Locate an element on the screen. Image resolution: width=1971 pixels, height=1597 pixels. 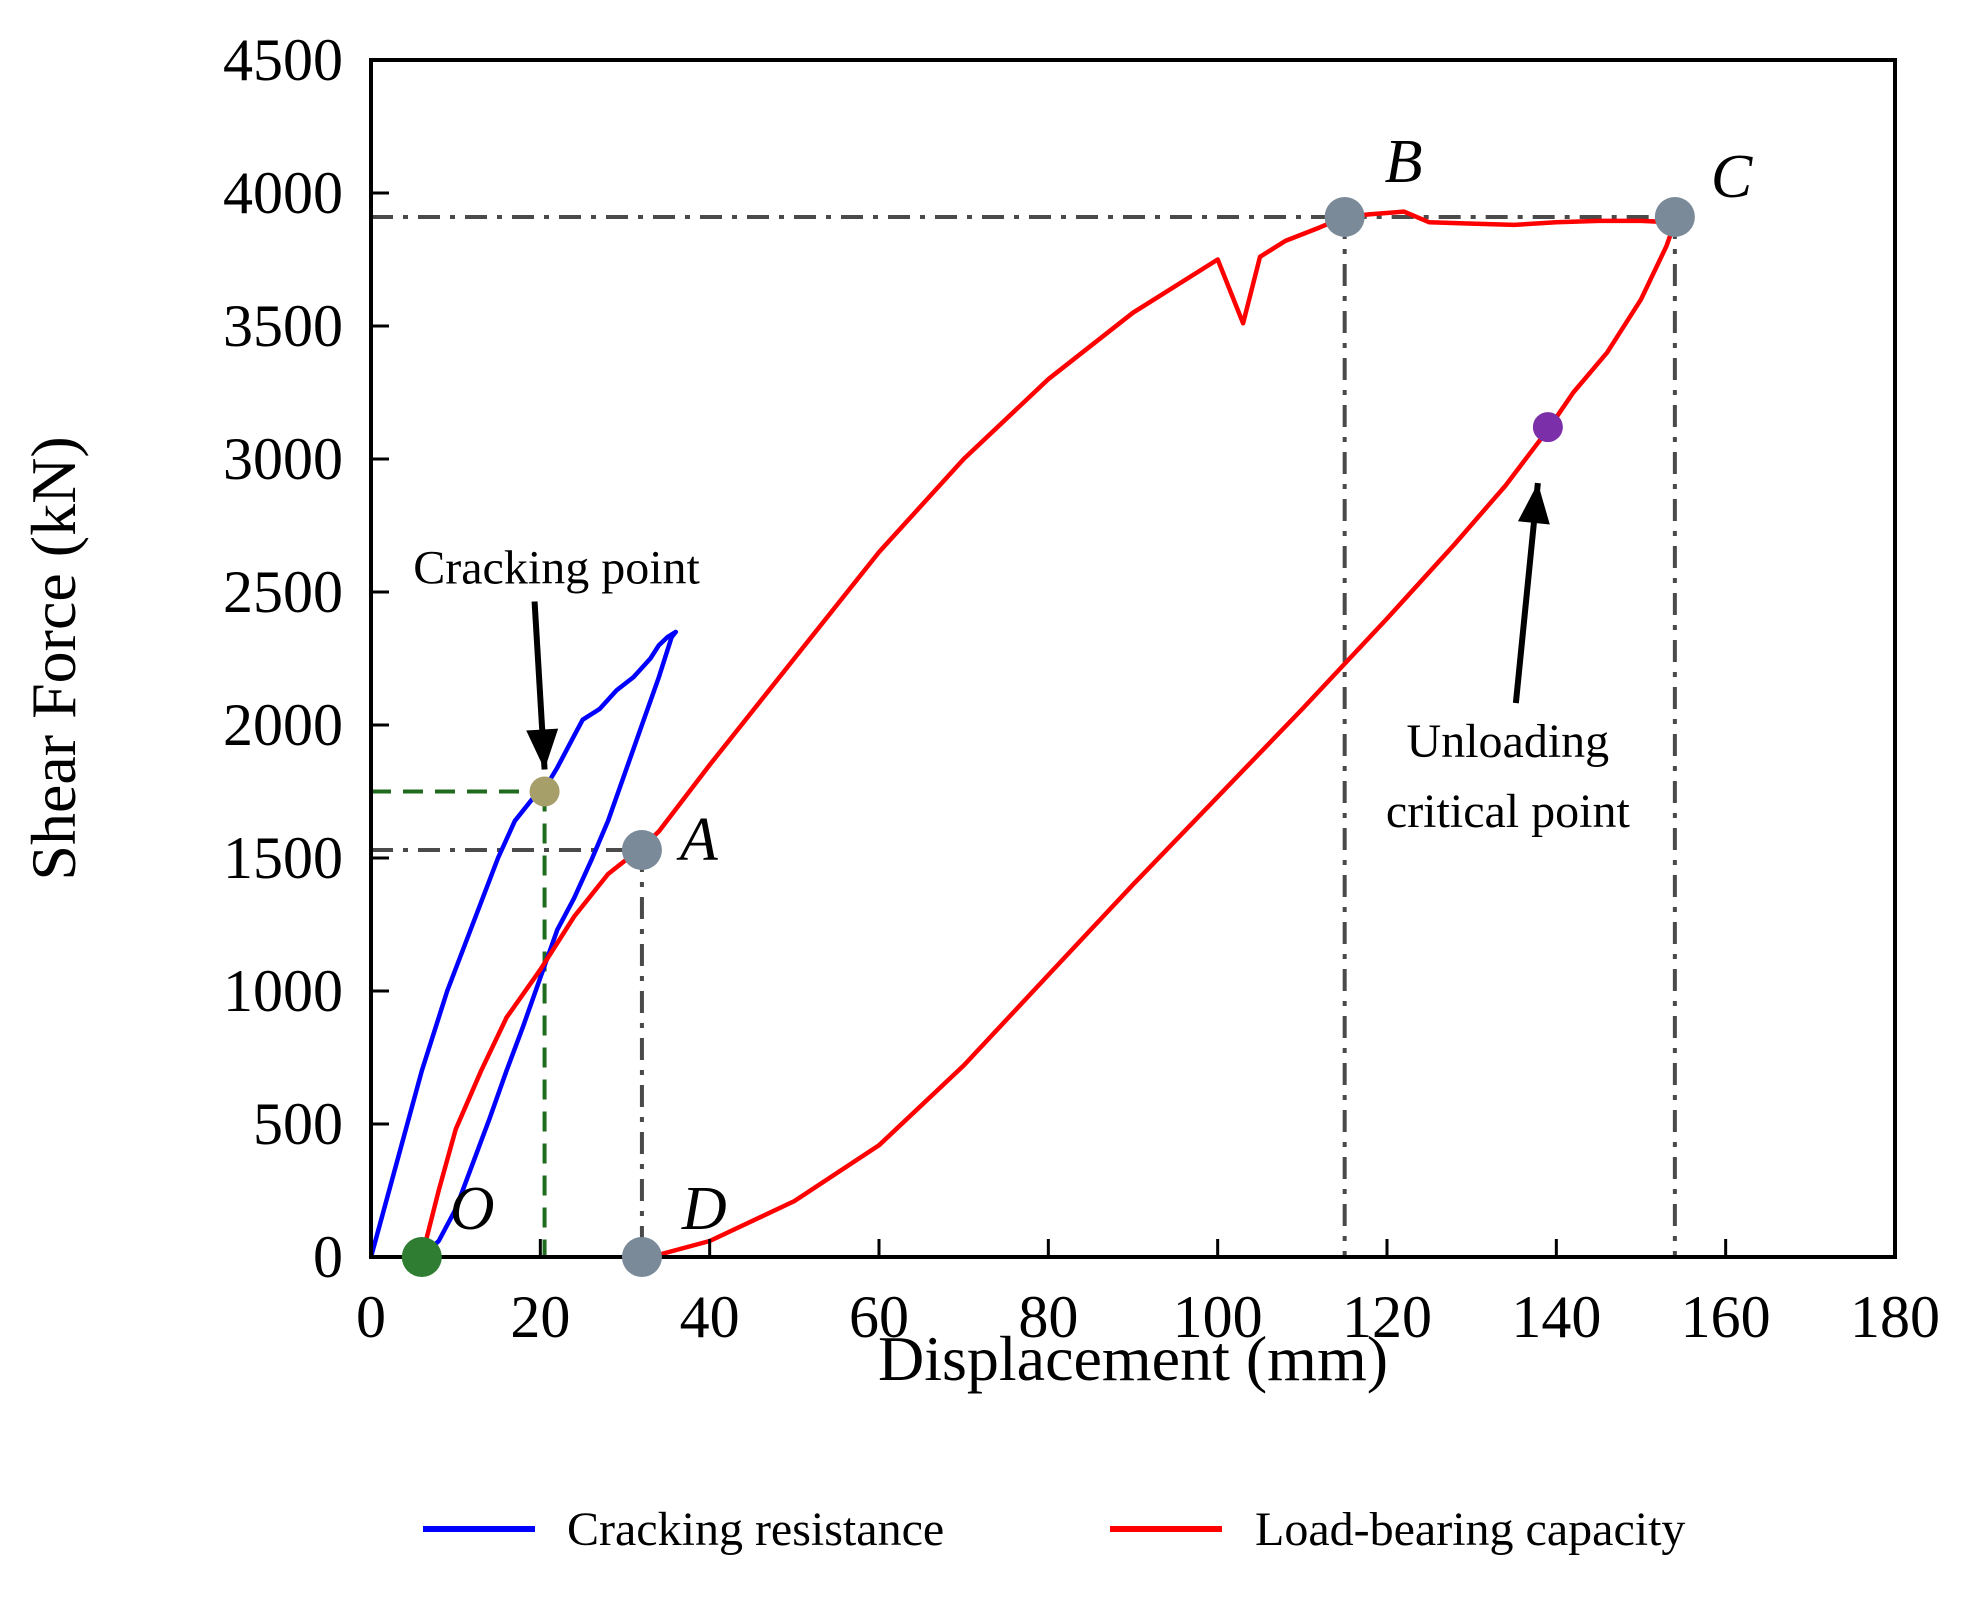
y-tick-label: 2000 is located at coordinates (283, 725).